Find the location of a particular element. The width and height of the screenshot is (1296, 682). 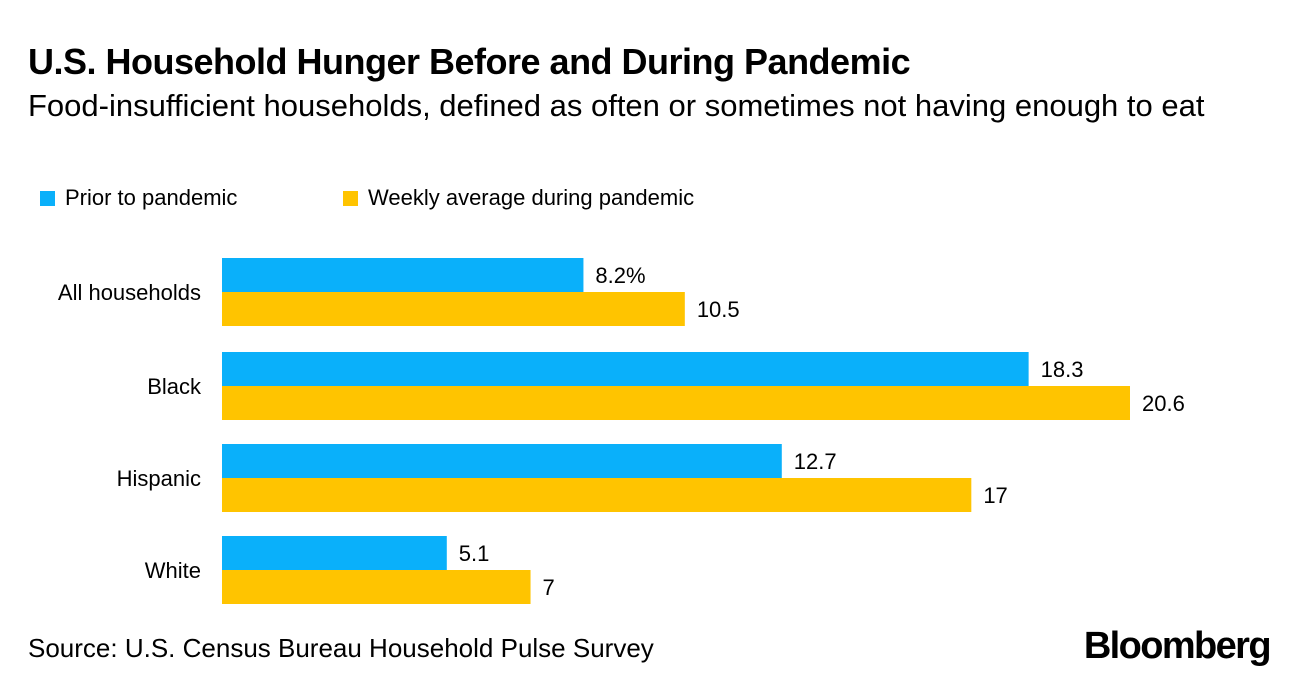

bar-black-prior is located at coordinates (625, 369).